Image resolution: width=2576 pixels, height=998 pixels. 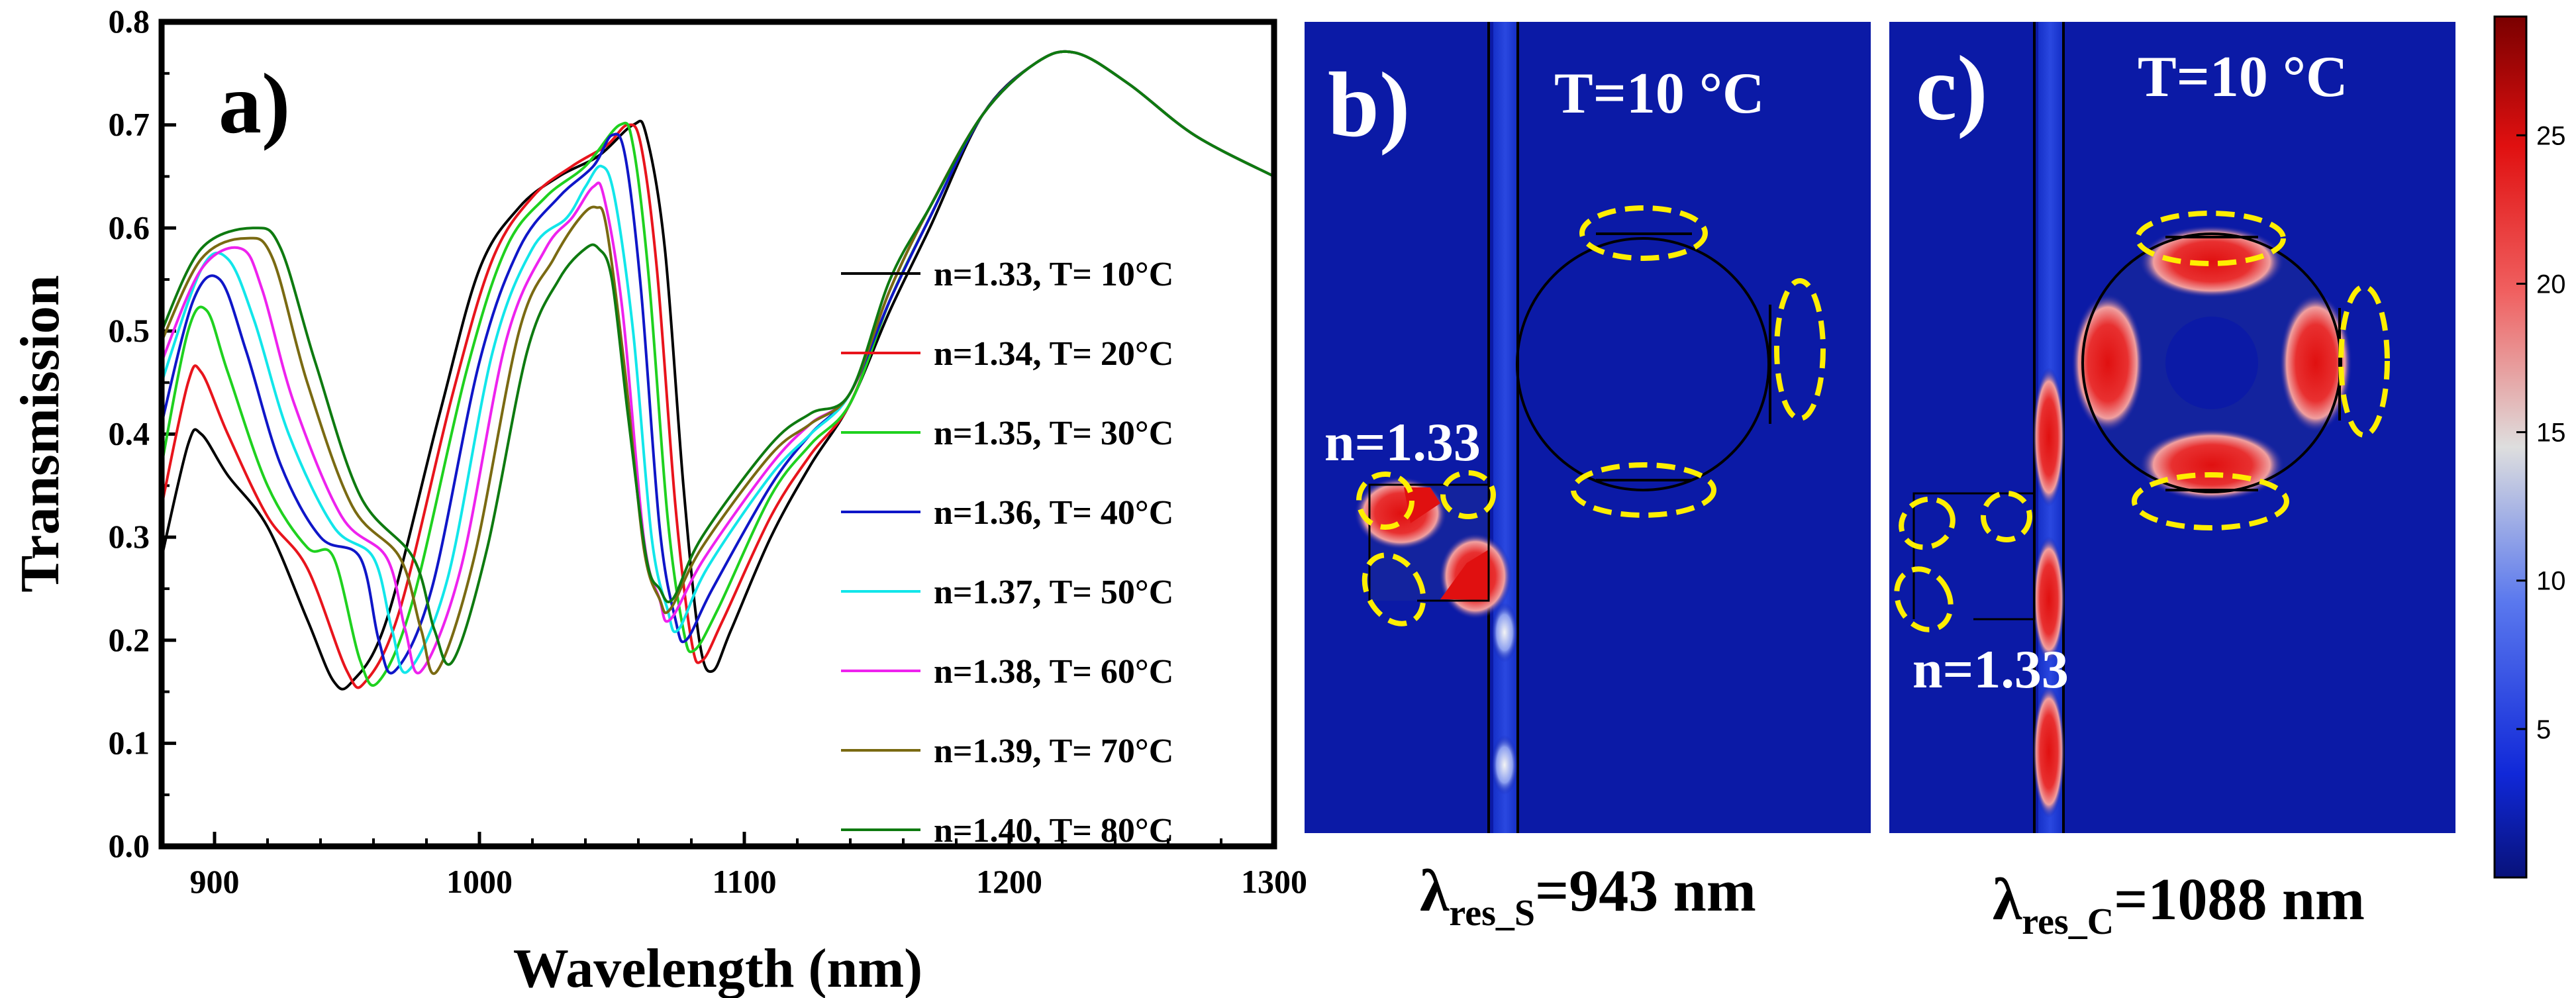 I want to click on colorbar-tick-label: 5, so click(x=2543, y=729).